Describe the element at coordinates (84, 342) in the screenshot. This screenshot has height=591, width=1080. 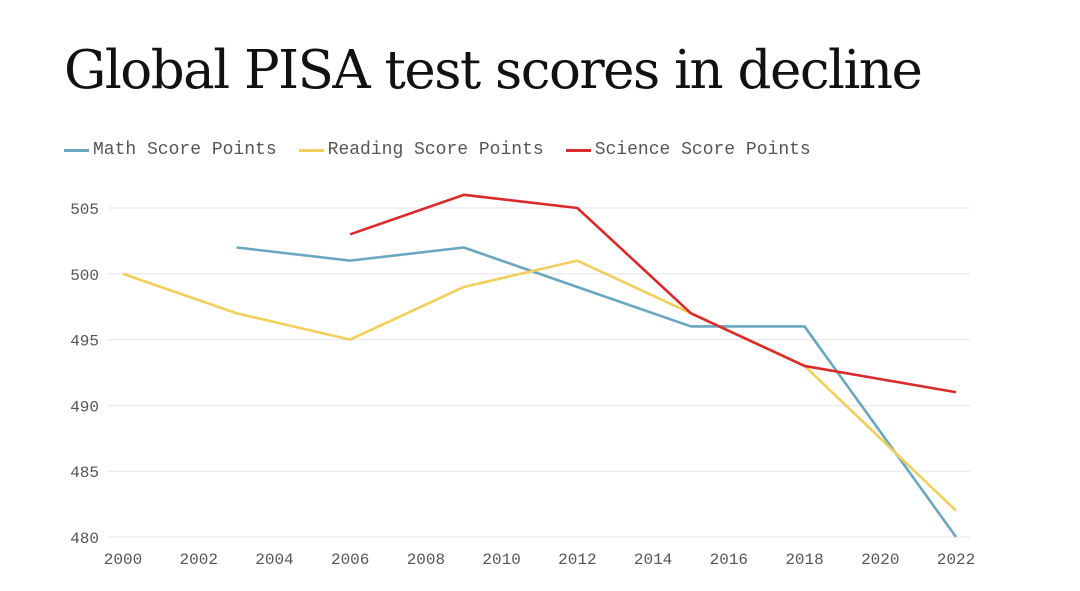
I see `y-tick-label-495: 495` at that location.